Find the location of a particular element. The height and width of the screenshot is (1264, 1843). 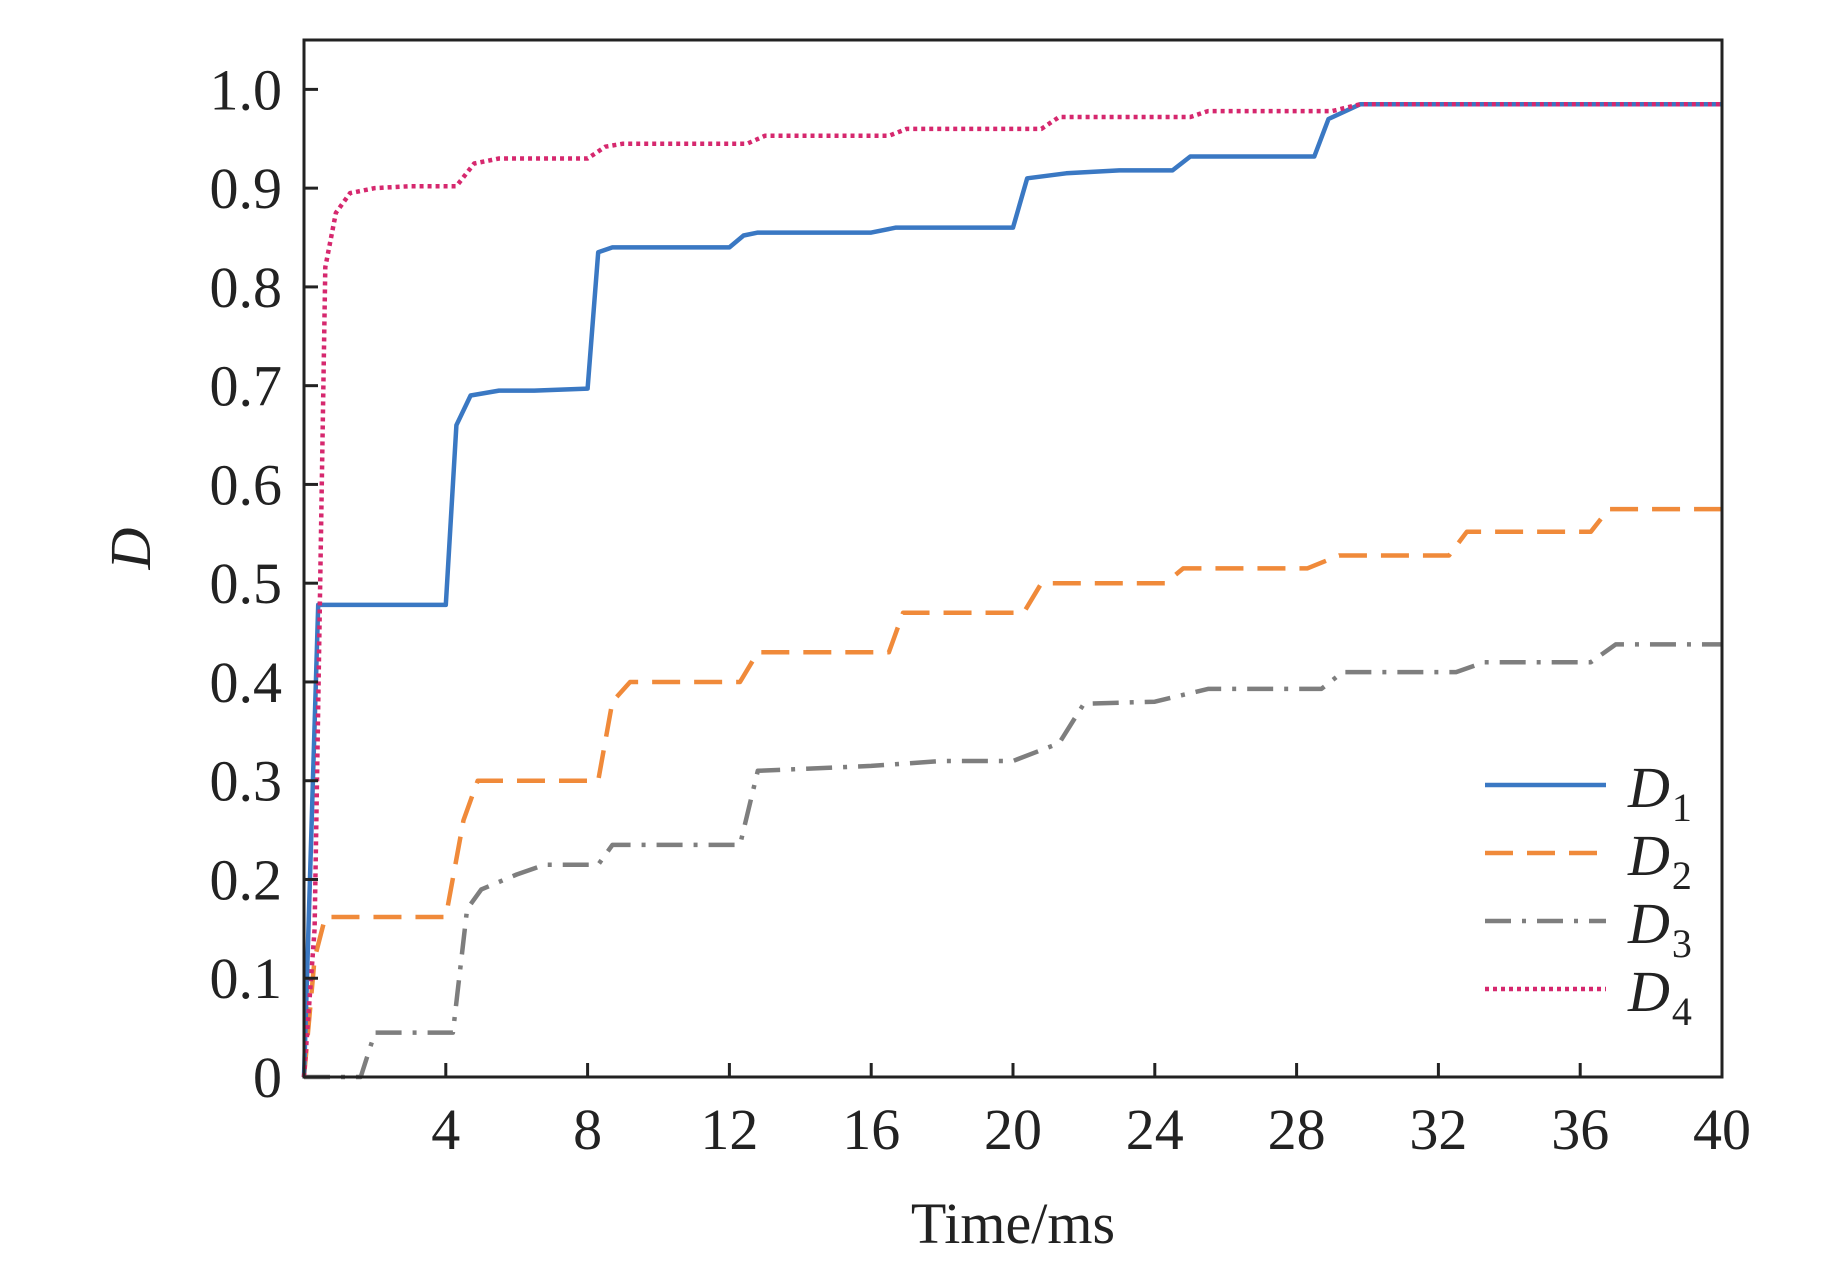

x-tick-label: 4 is located at coordinates (445, 1129).